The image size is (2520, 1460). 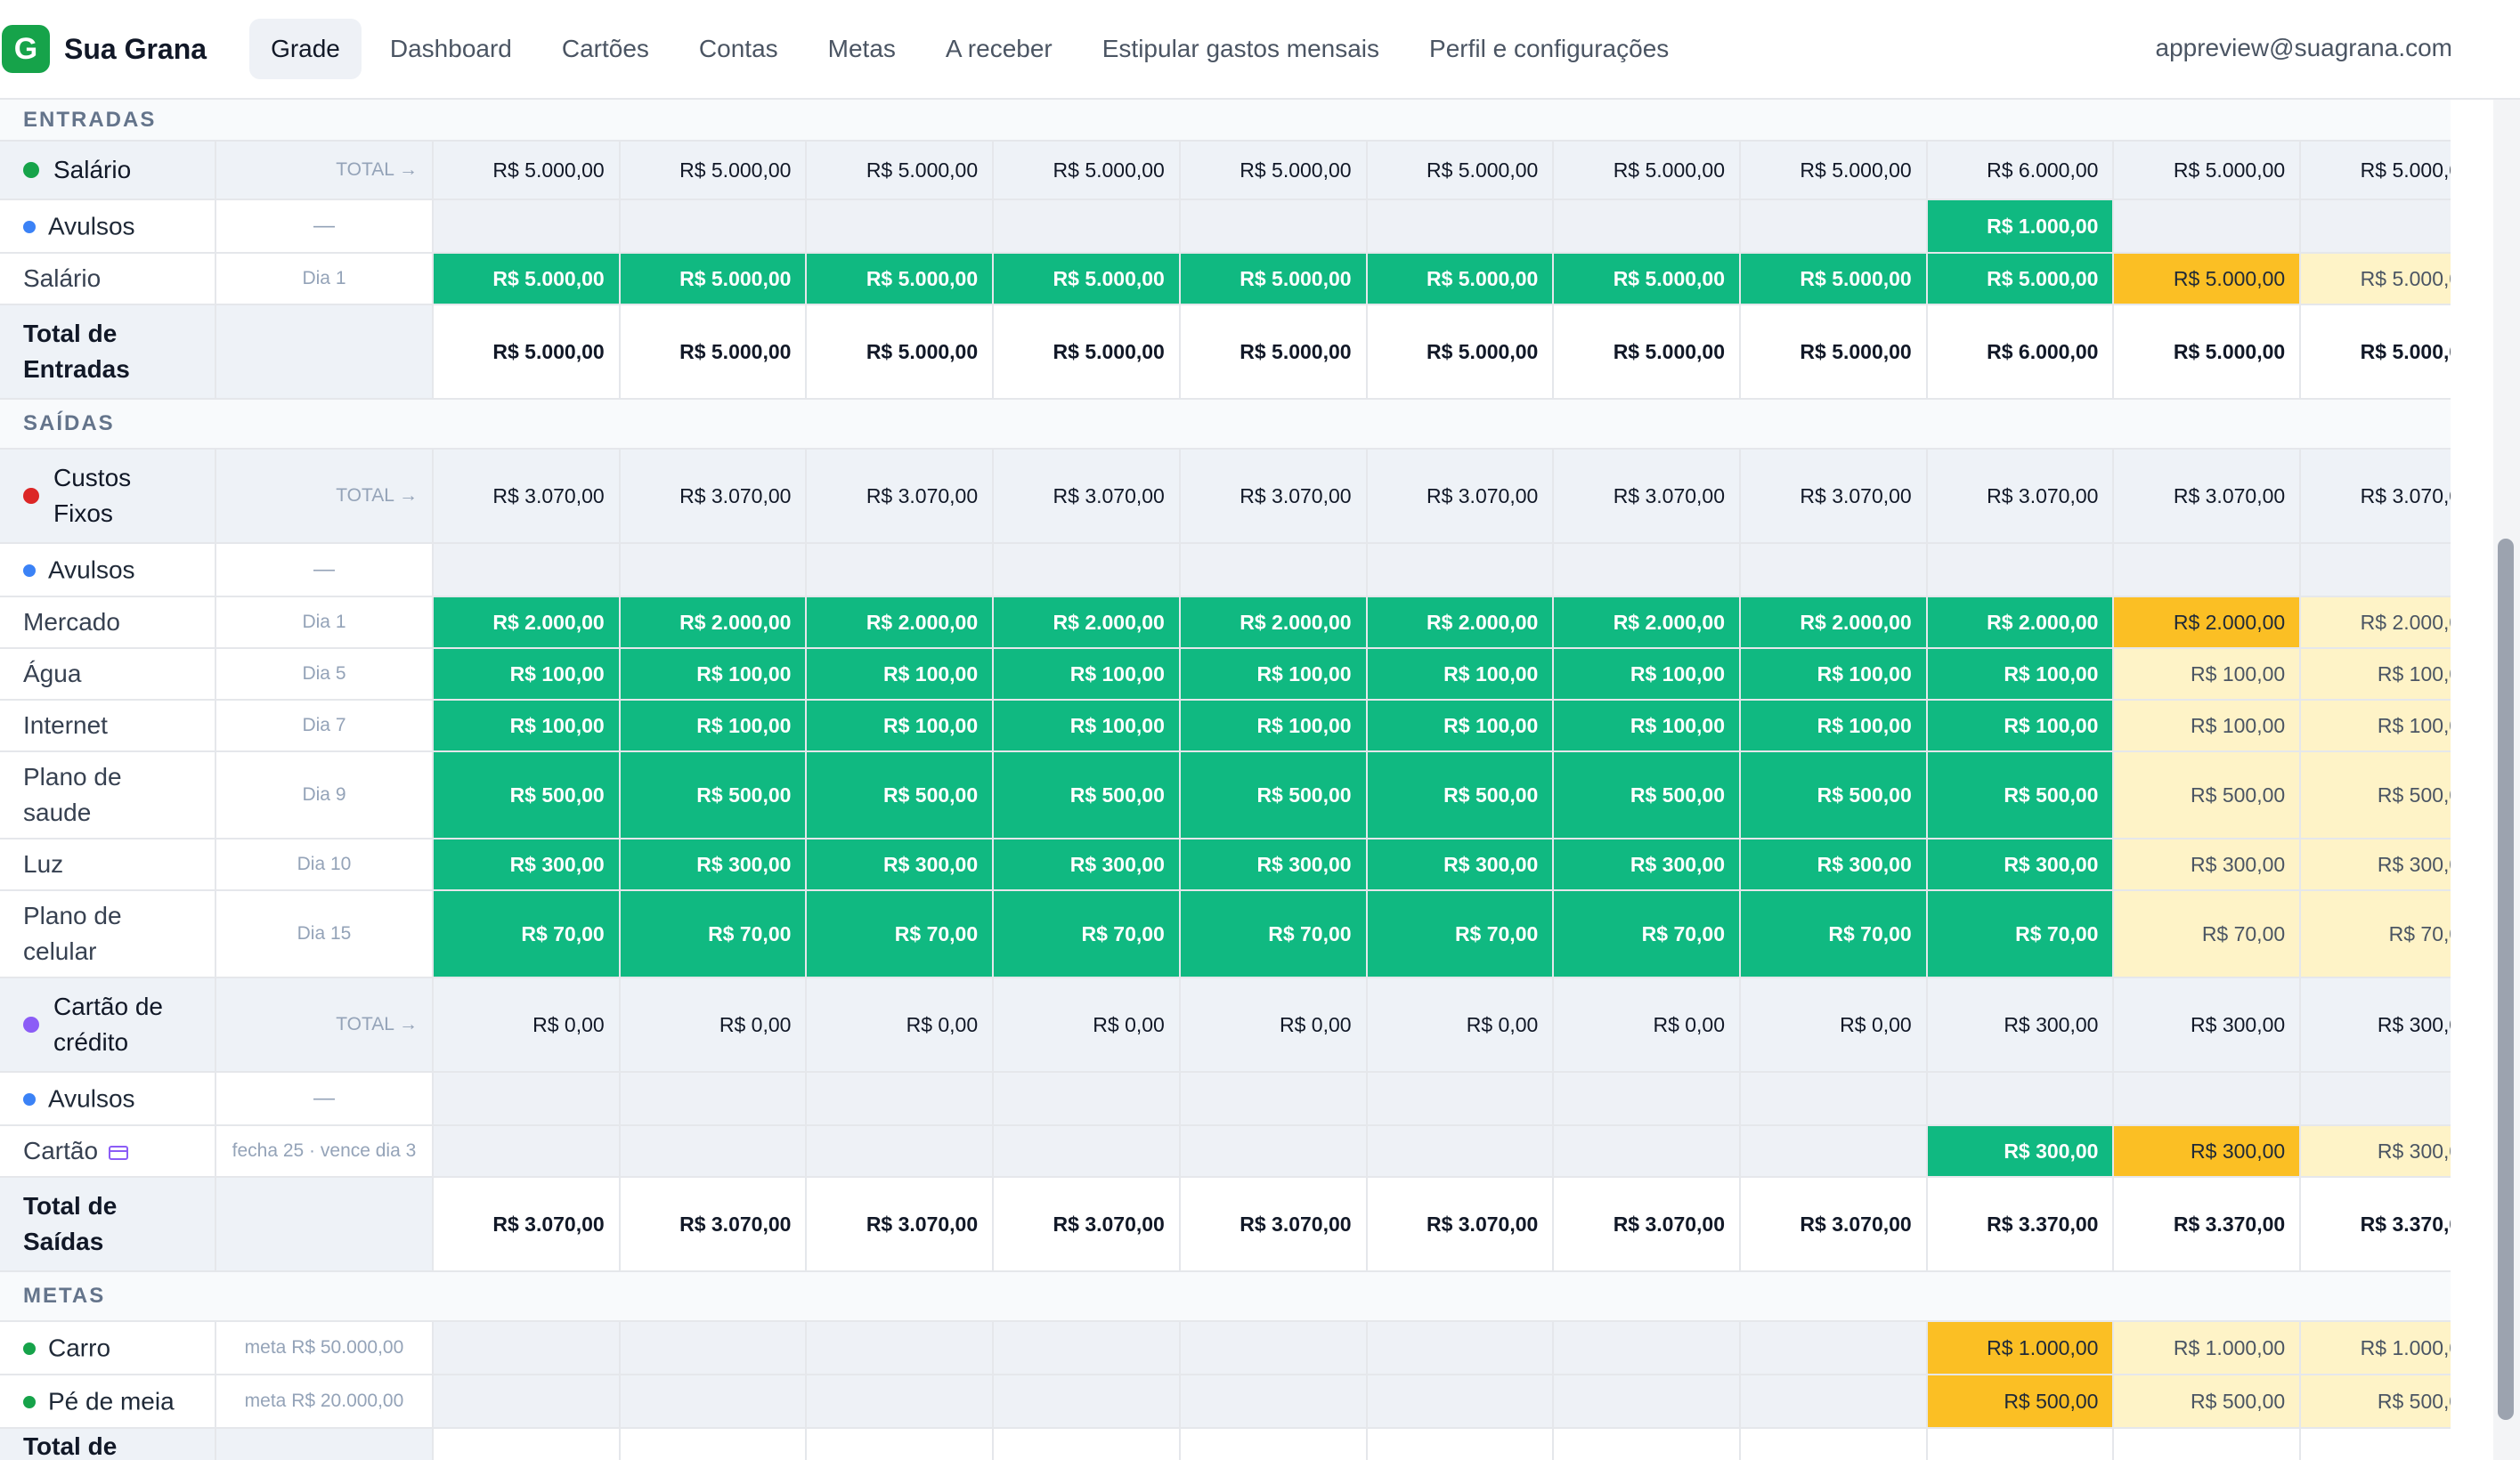 What do you see at coordinates (2506, 980) in the screenshot?
I see `scrollbar-thumb` at bounding box center [2506, 980].